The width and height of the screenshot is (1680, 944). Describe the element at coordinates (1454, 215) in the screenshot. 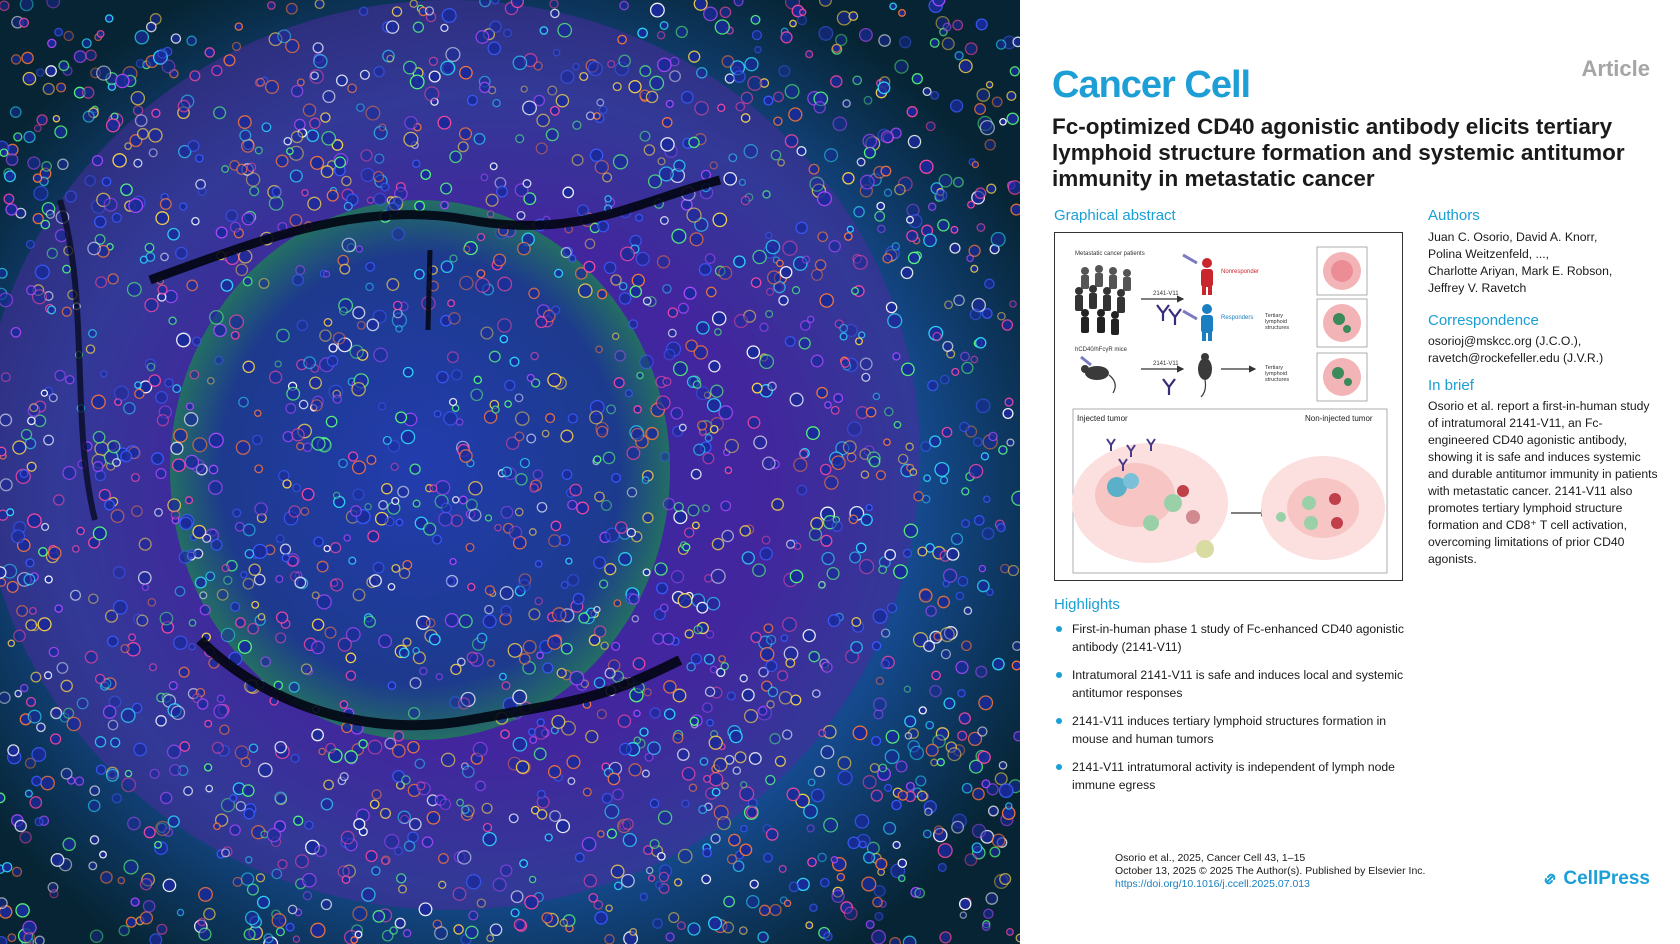

I see `authors-heading: Authors` at that location.